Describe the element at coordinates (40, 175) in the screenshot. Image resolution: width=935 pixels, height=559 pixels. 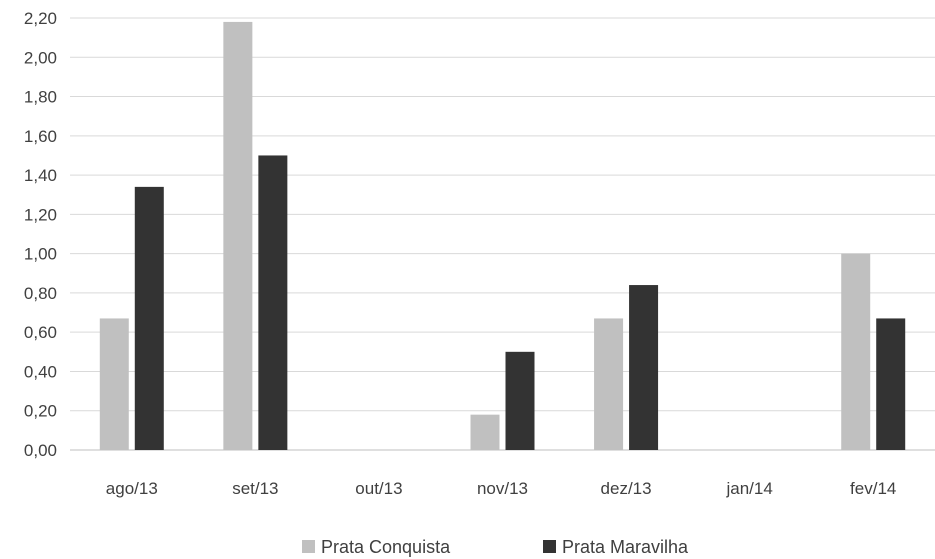
I see `y-tick-label: 1,40` at that location.